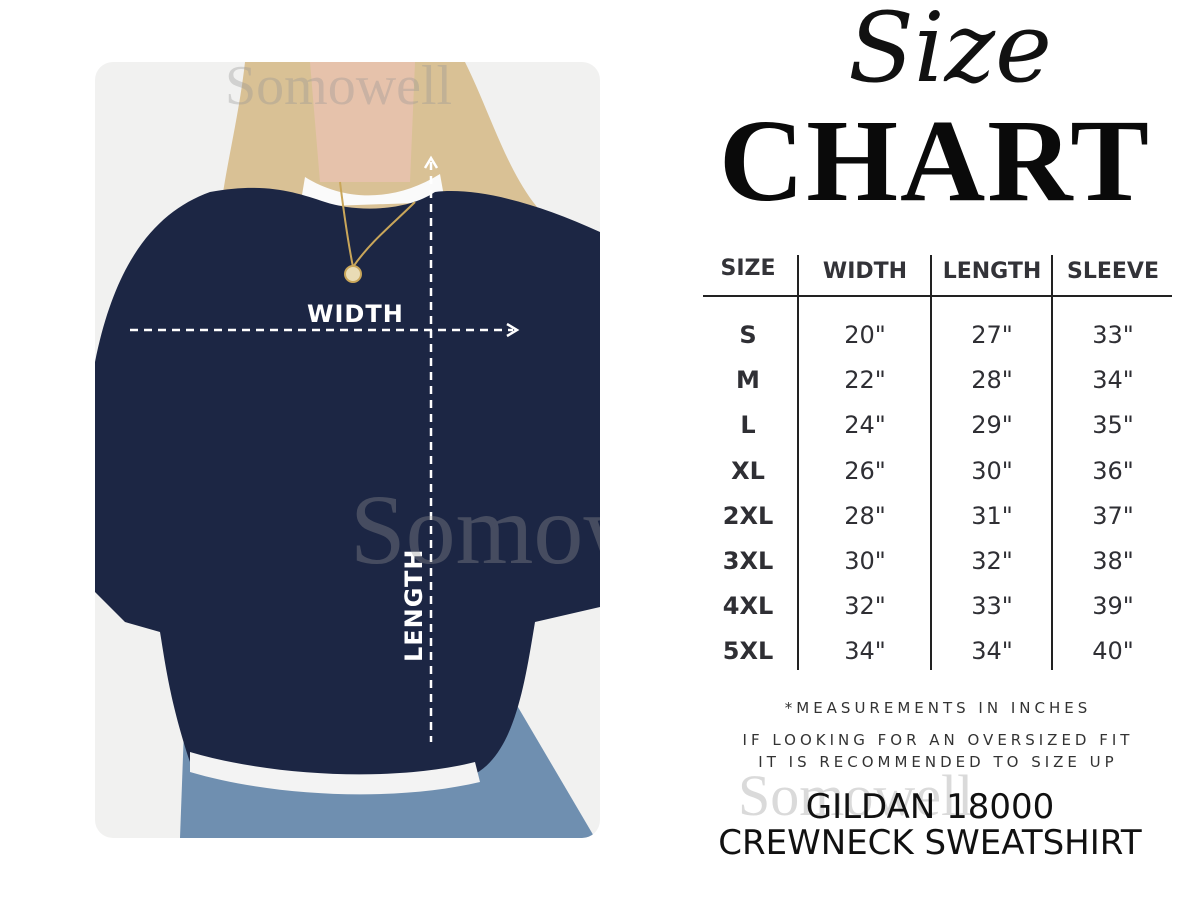  Describe the element at coordinates (938, 762) in the screenshot. I see `fit-note-line2: IT IS RECOMMENDED TO SIZE UP` at that location.